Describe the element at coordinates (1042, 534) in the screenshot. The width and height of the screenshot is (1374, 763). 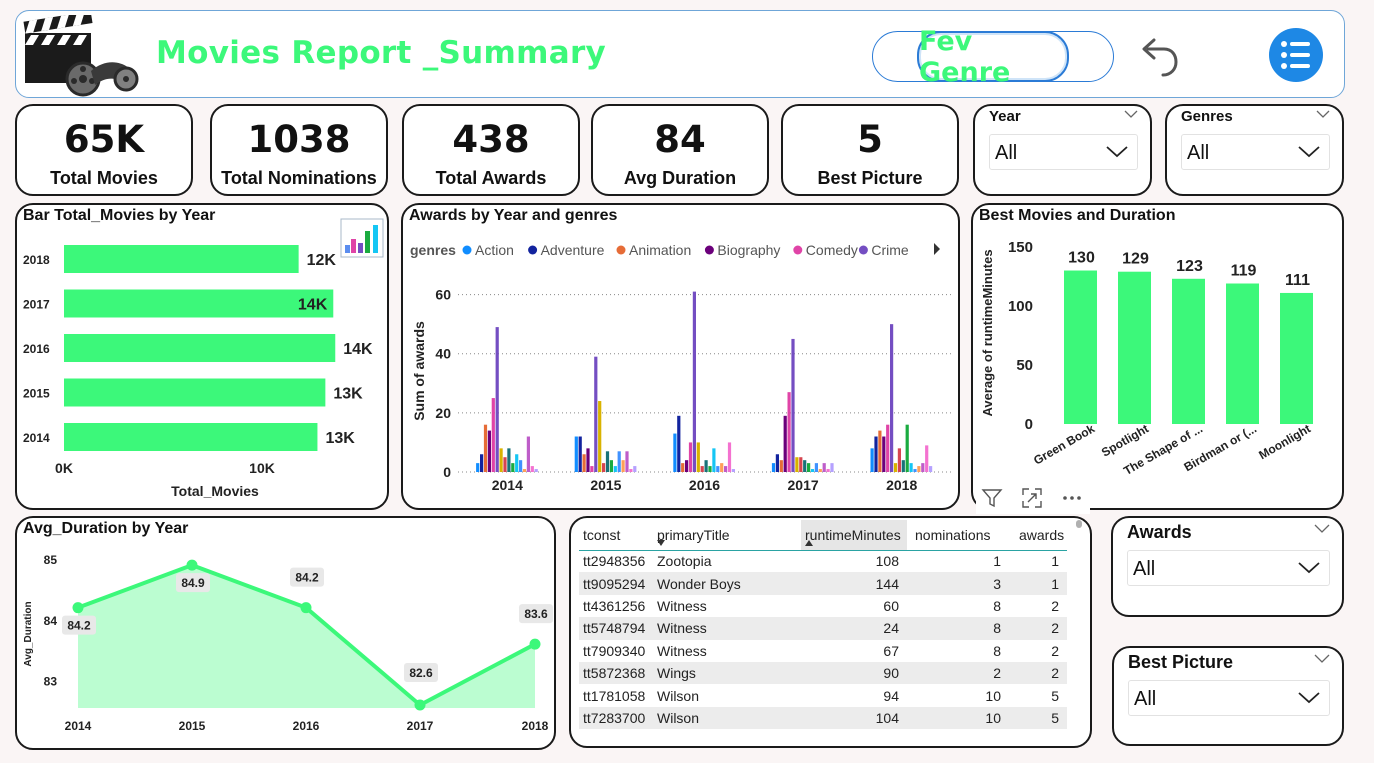
I see `column-header-awards: awards` at that location.